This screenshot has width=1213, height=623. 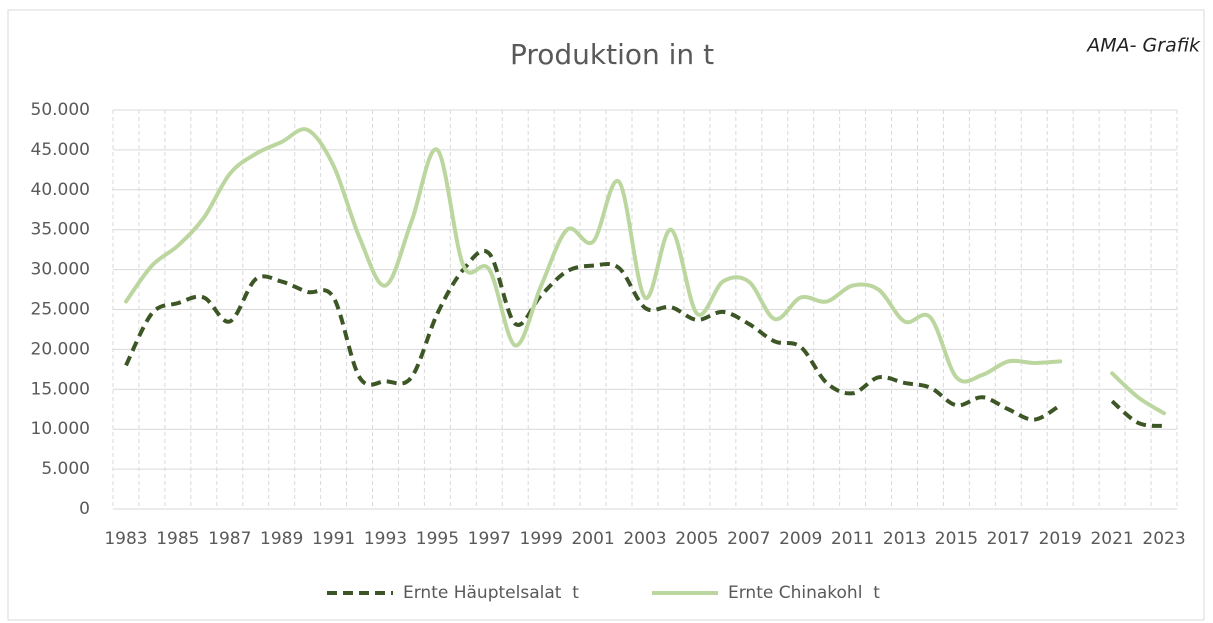 I want to click on y-tick-label: 35.000, so click(x=60, y=230).